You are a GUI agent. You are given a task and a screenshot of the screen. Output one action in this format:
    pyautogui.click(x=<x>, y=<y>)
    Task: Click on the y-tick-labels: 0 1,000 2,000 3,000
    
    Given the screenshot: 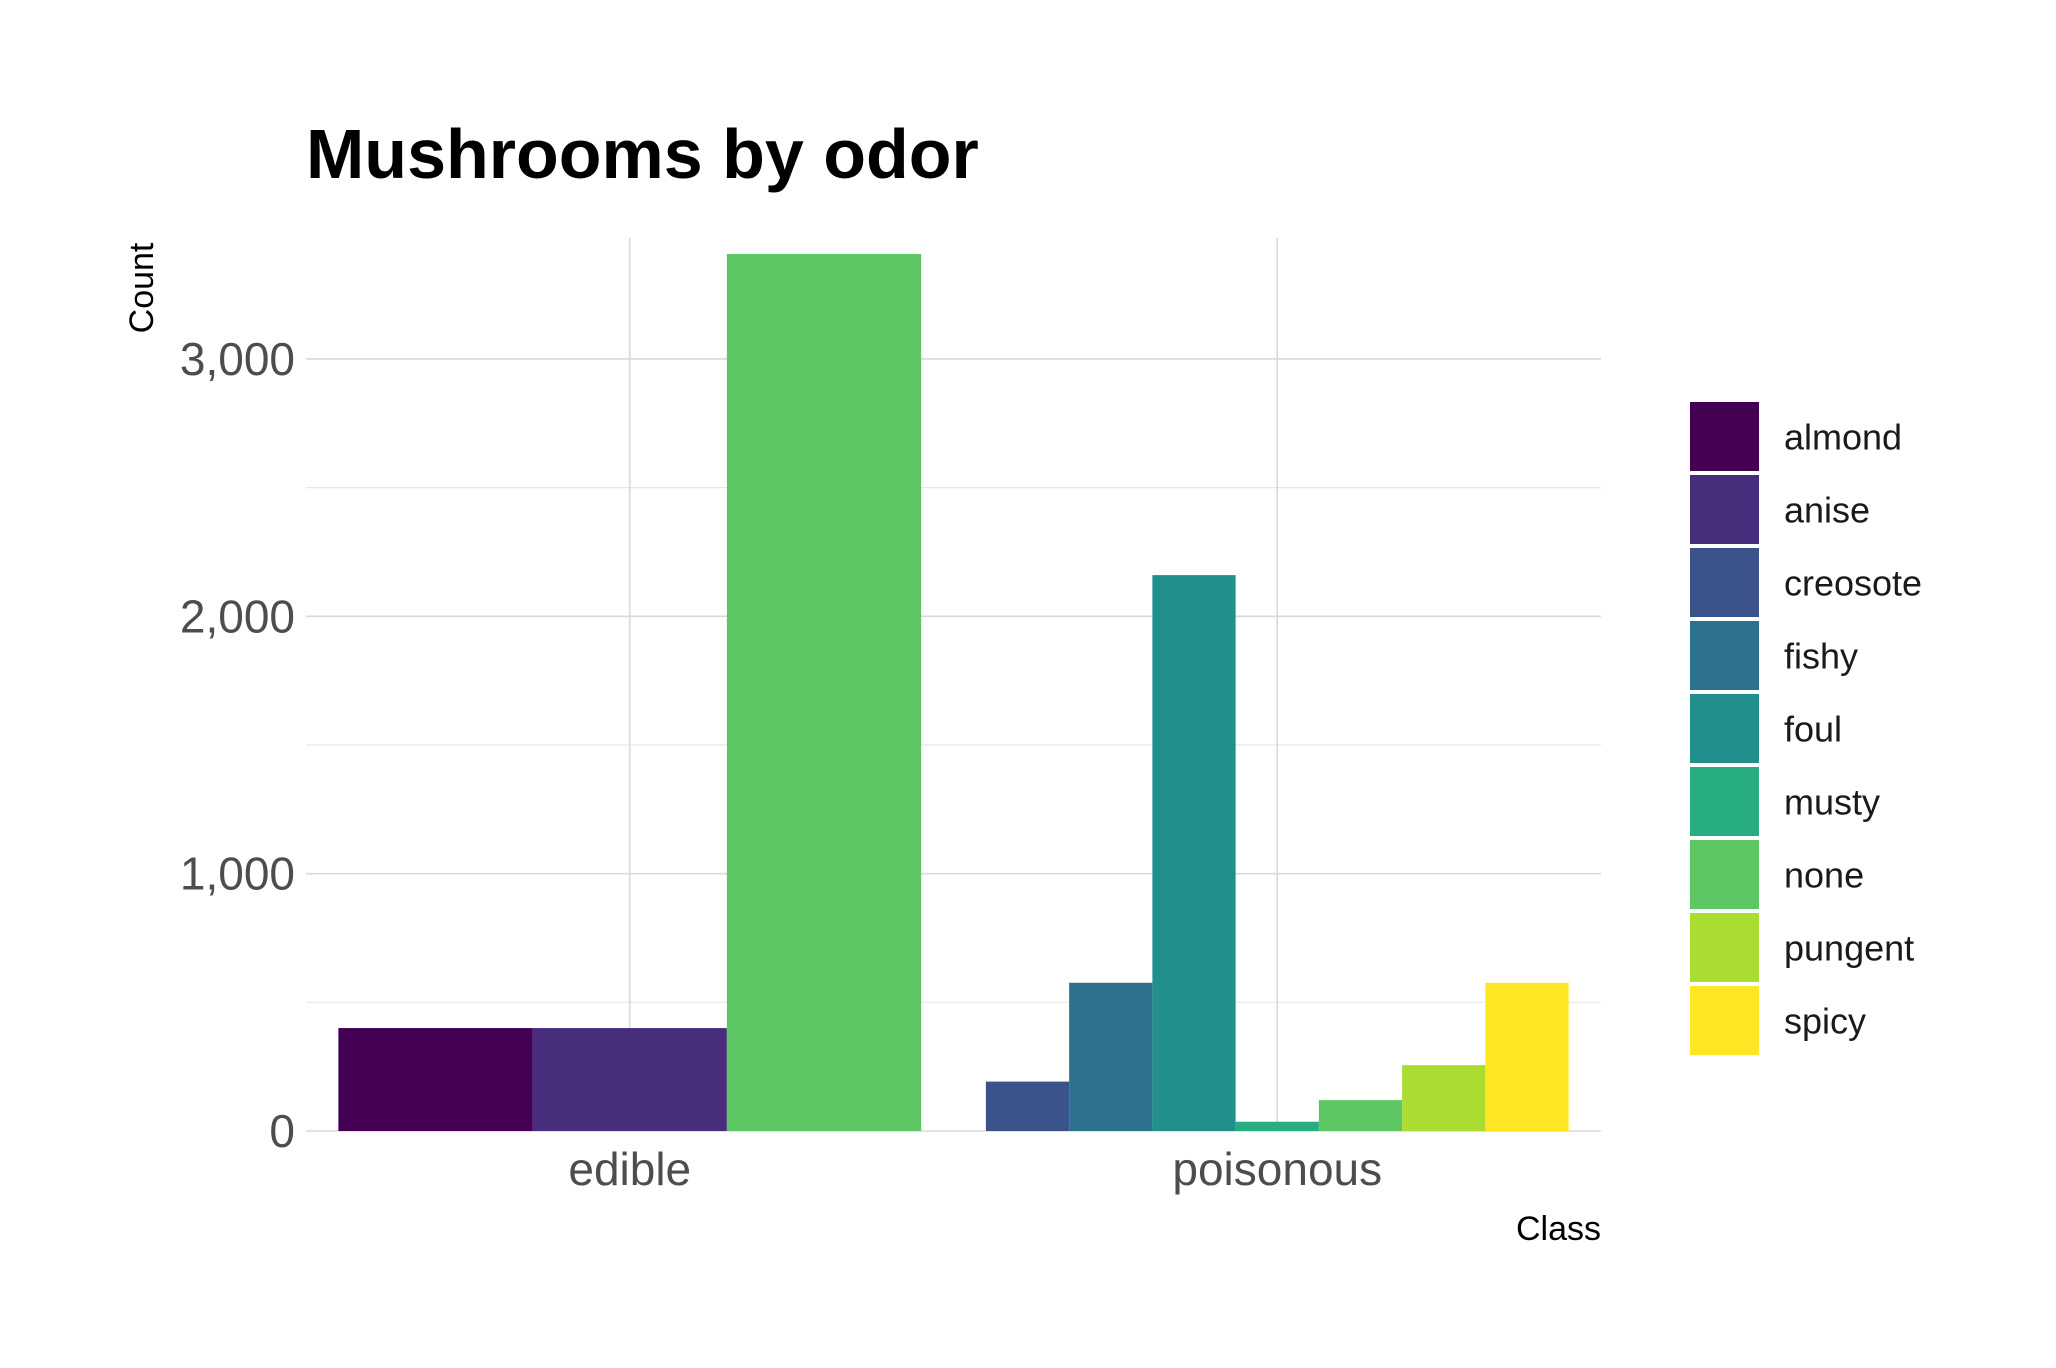 What is the action you would take?
    pyautogui.click(x=237, y=745)
    